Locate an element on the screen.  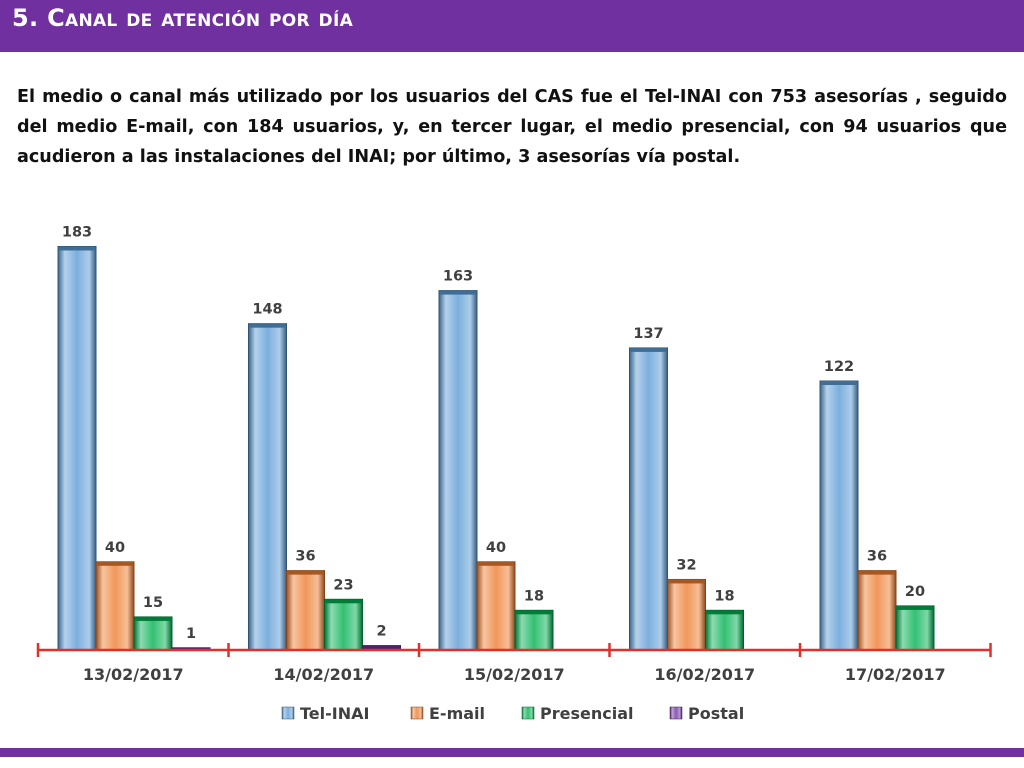
data-label-e-mail-1: 40 is located at coordinates (115, 548).